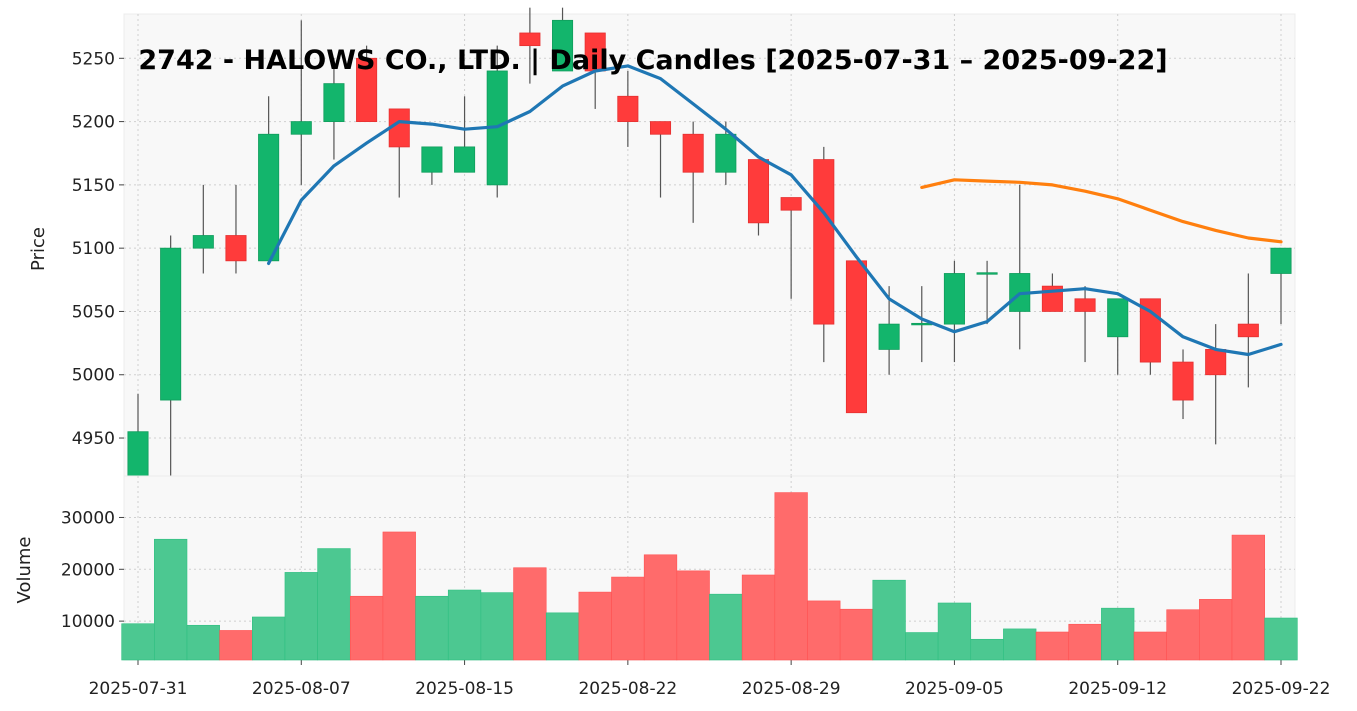 Image resolution: width=1357 pixels, height=711 pixels. What do you see at coordinates (93, 186) in the screenshot?
I see `price-y-tick-label: 5150` at bounding box center [93, 186].